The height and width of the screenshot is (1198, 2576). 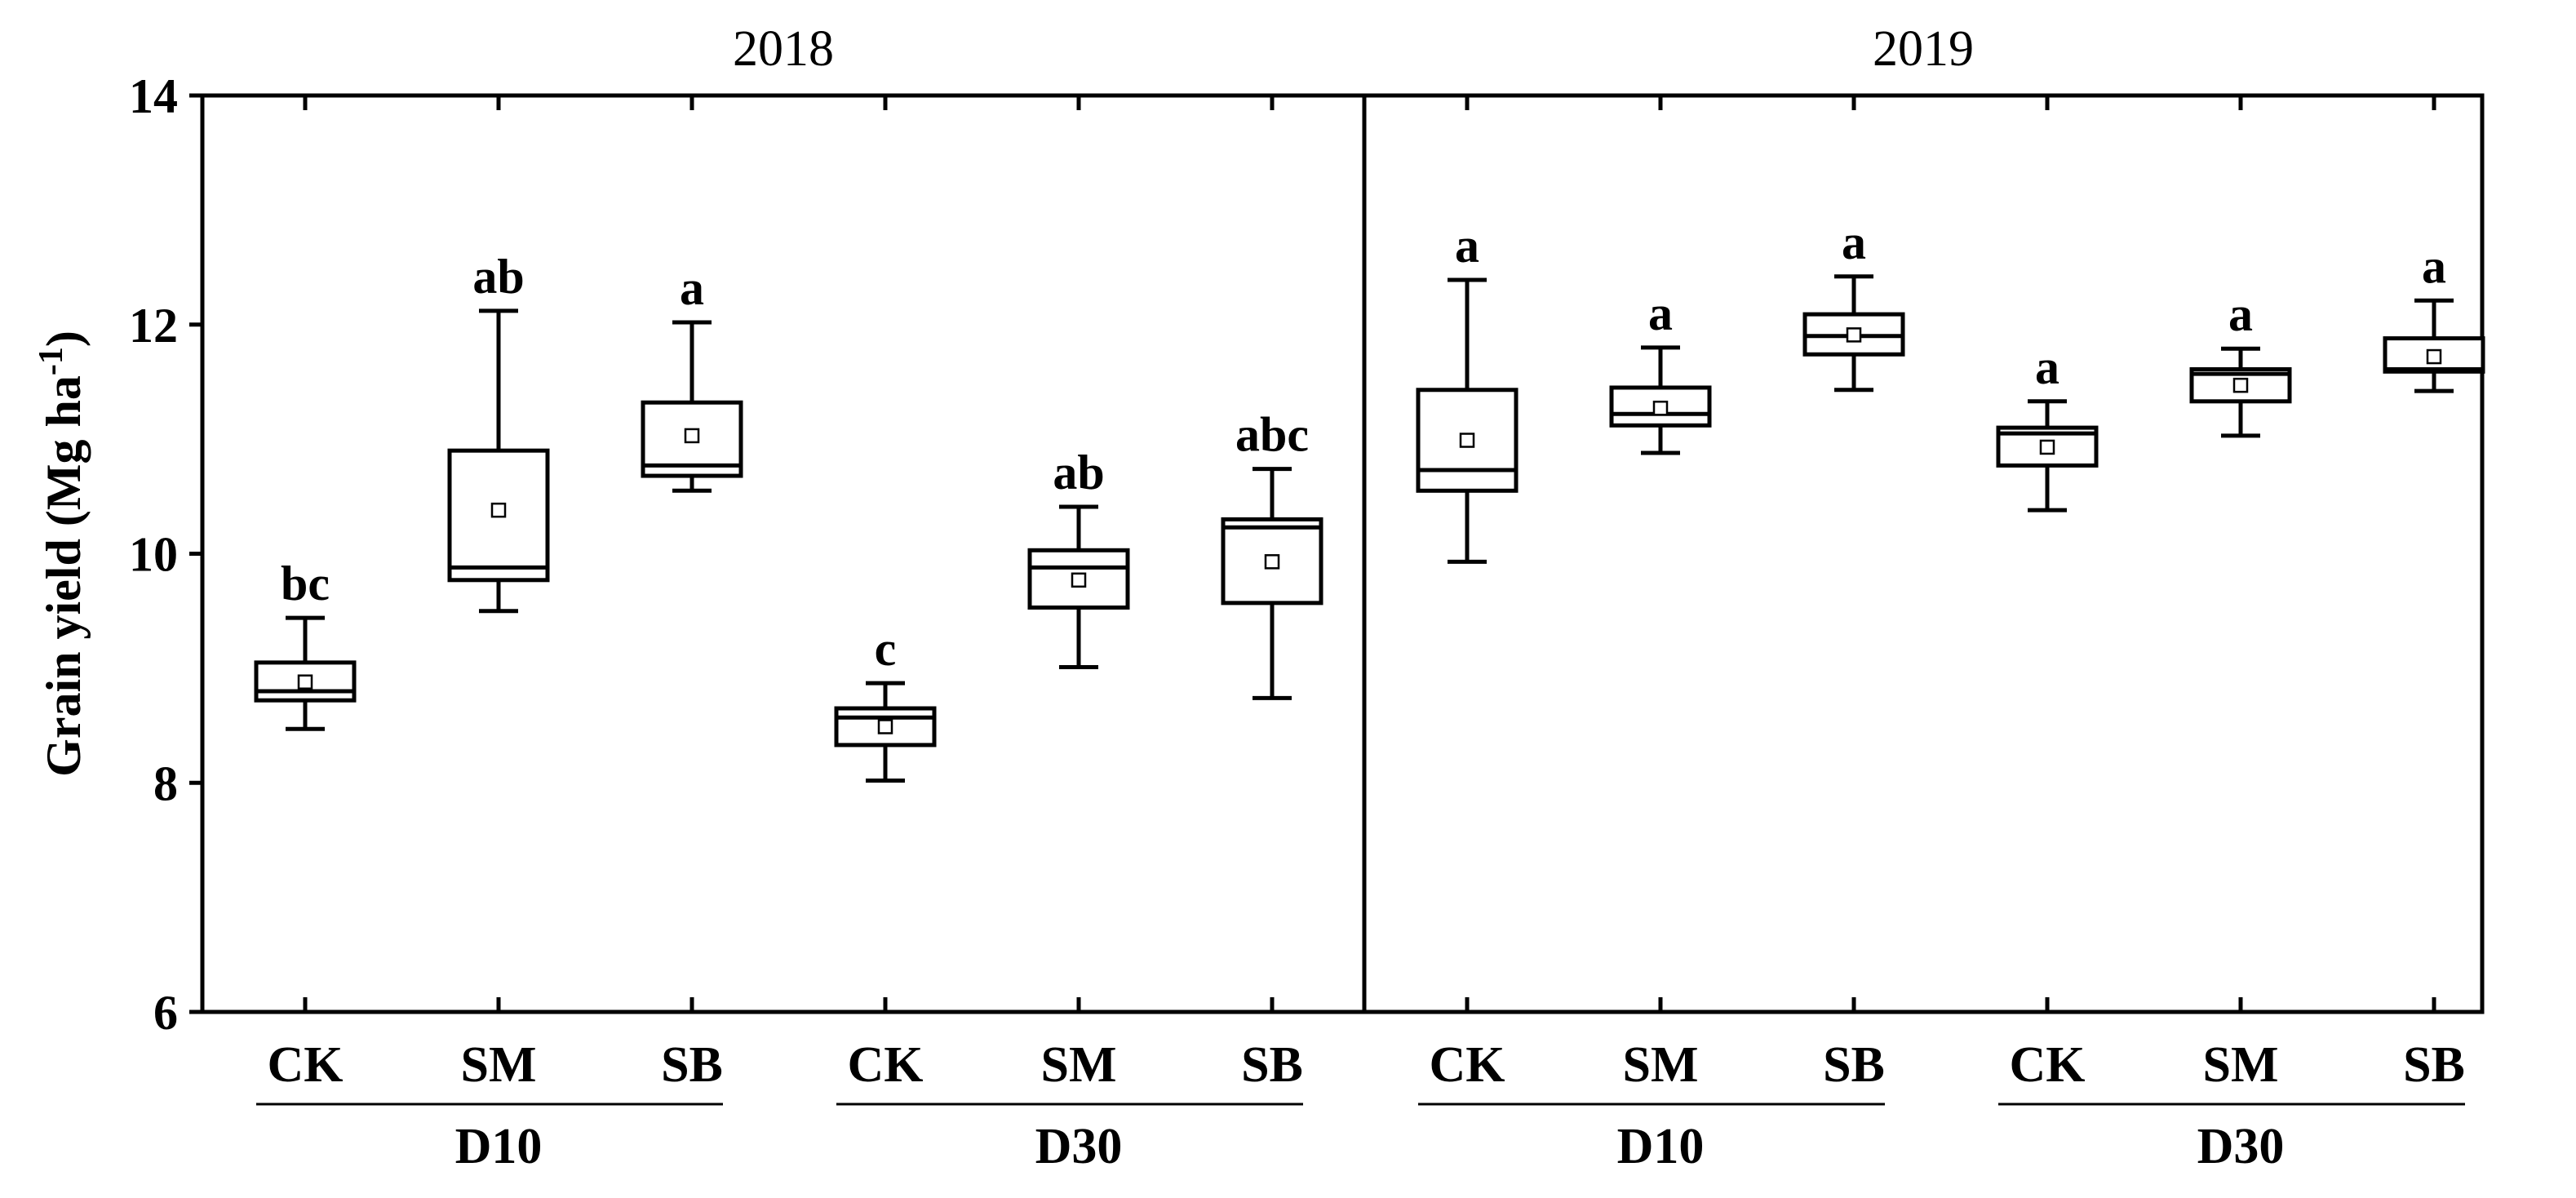 I want to click on box-2019-D30-SB, so click(x=2434, y=345).